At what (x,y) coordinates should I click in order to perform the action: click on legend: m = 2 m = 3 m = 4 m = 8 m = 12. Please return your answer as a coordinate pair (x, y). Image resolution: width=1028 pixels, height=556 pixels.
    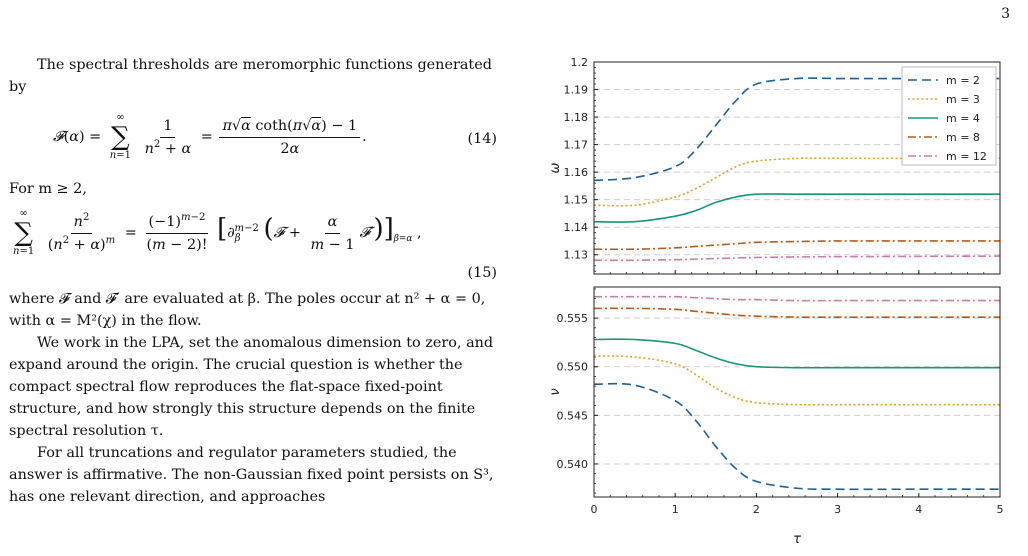
    Looking at the image, I should click on (949, 116).